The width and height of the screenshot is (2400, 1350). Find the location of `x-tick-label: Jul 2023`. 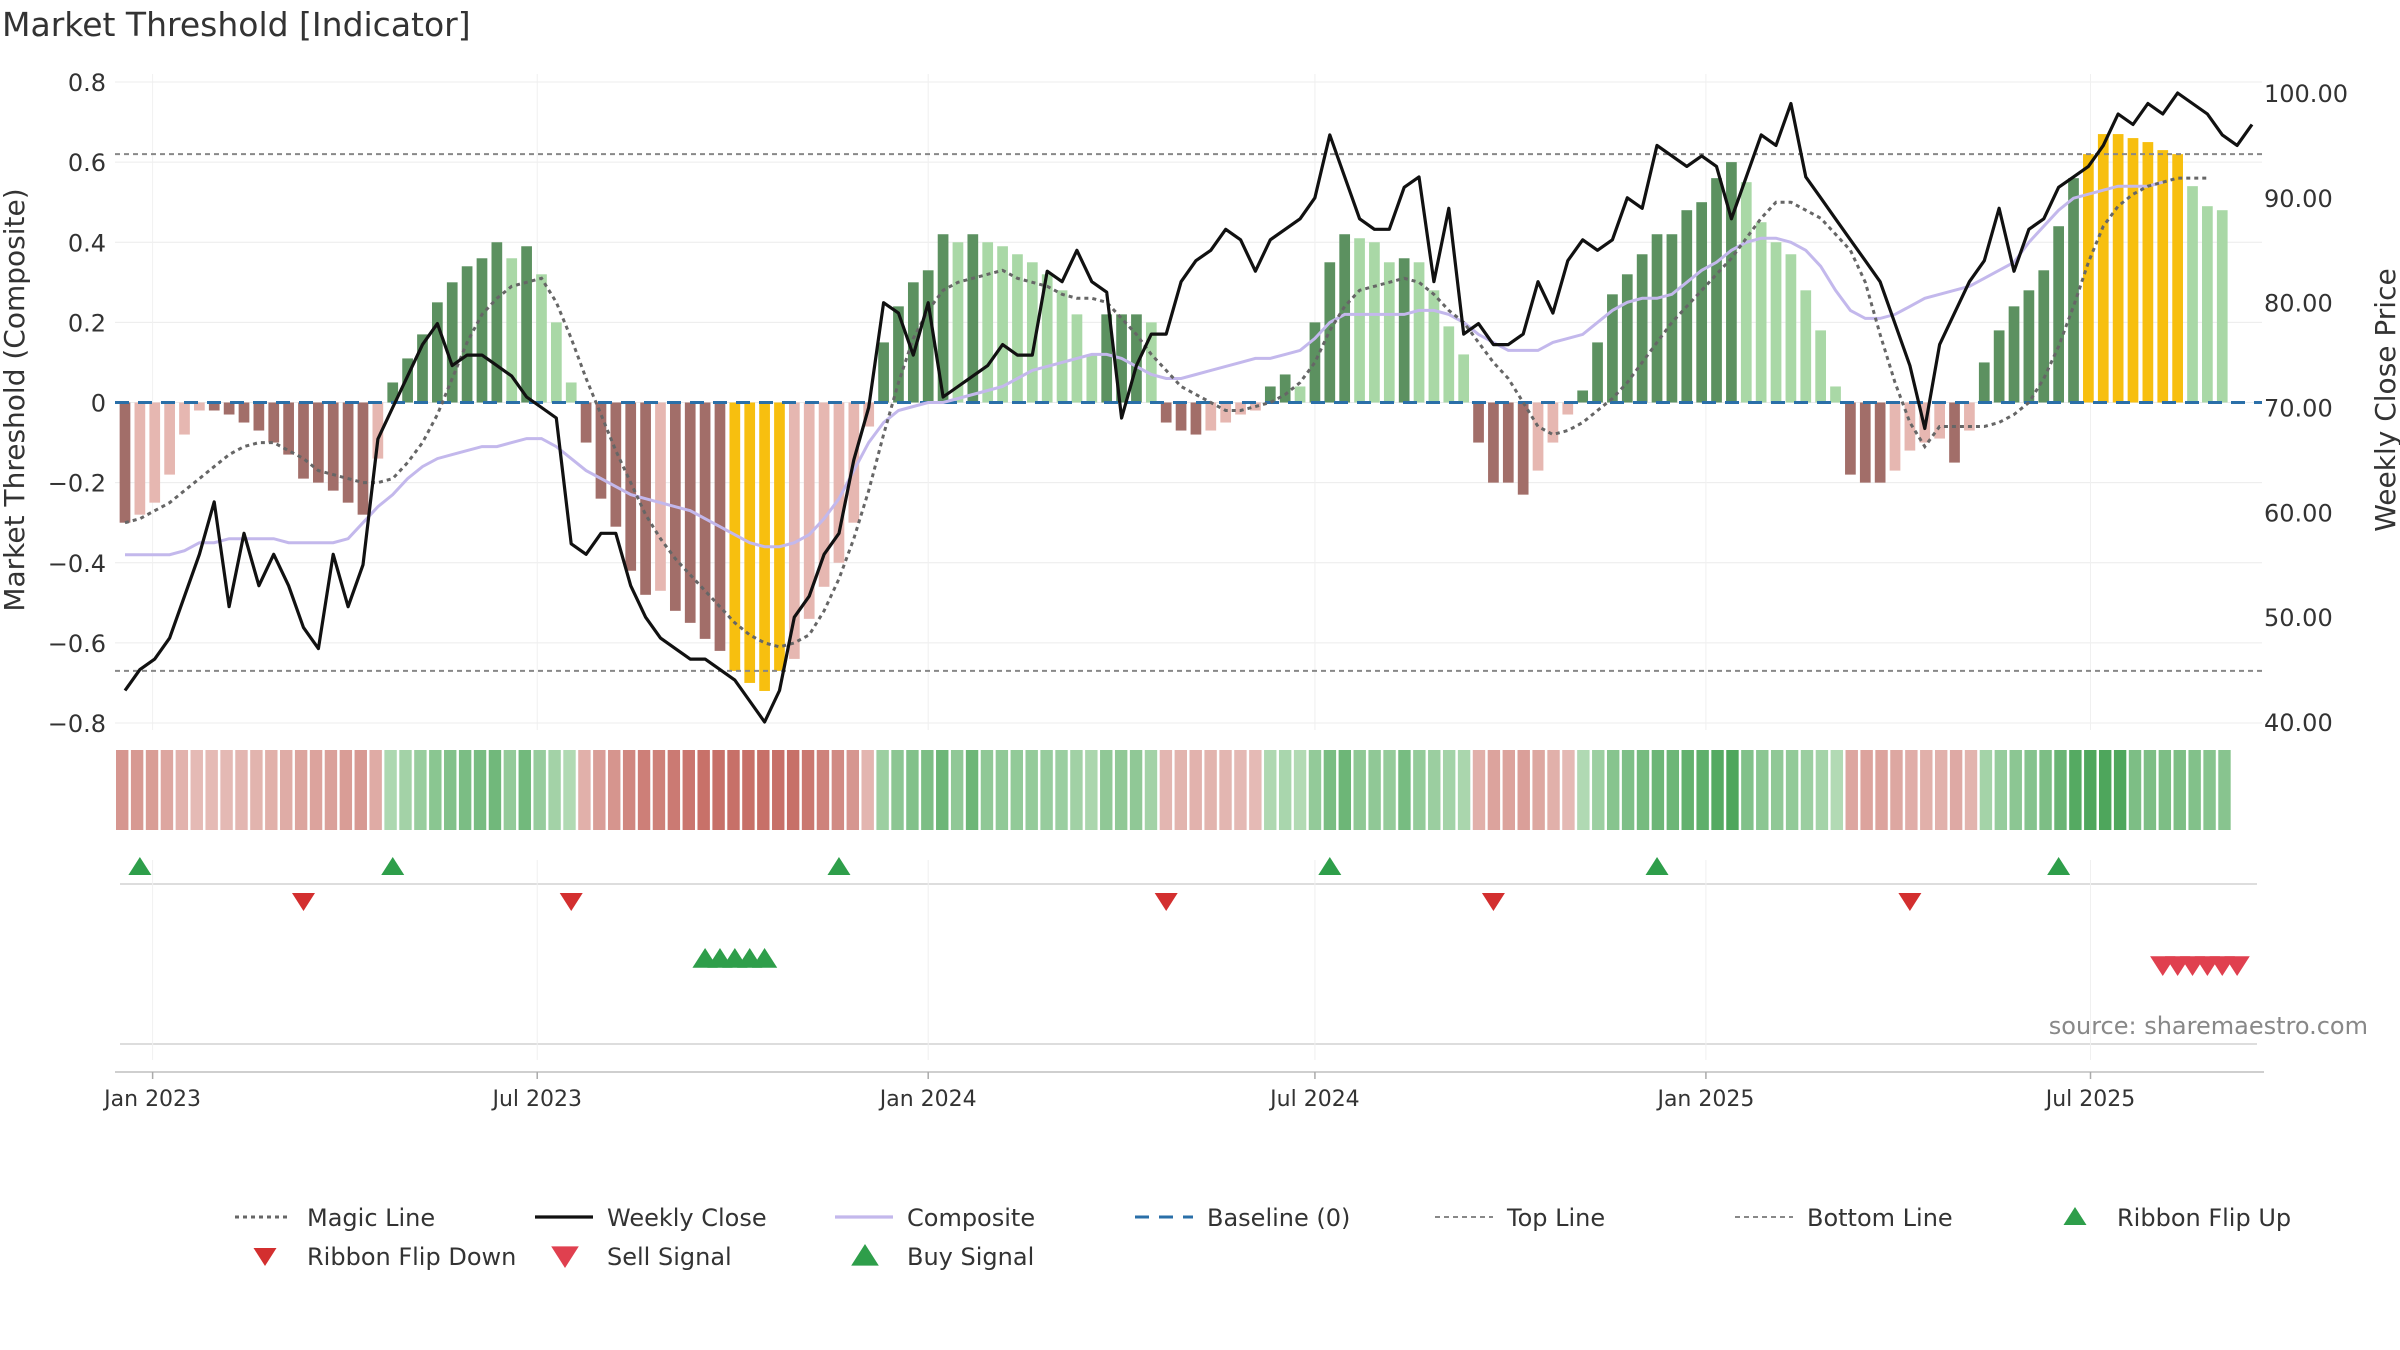

x-tick-label: Jul 2023 is located at coordinates (536, 1099).